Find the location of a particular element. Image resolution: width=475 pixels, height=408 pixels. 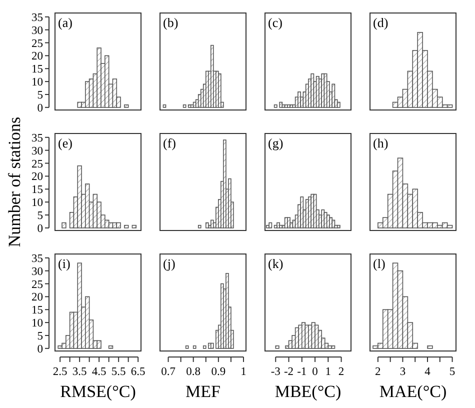

x-tick-label: 4 is located at coordinates (427, 372).